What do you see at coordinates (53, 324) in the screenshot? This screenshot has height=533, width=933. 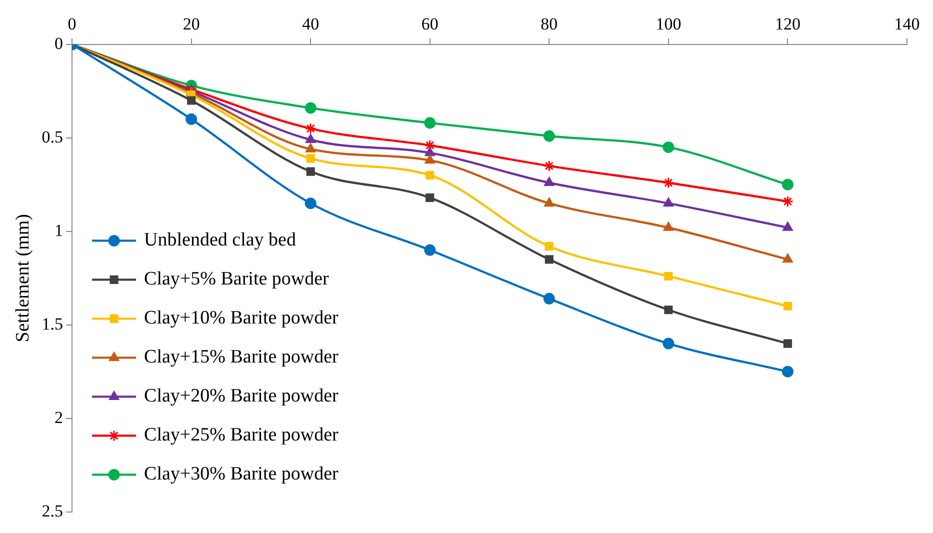 I see `y-tick-label: 1.5` at bounding box center [53, 324].